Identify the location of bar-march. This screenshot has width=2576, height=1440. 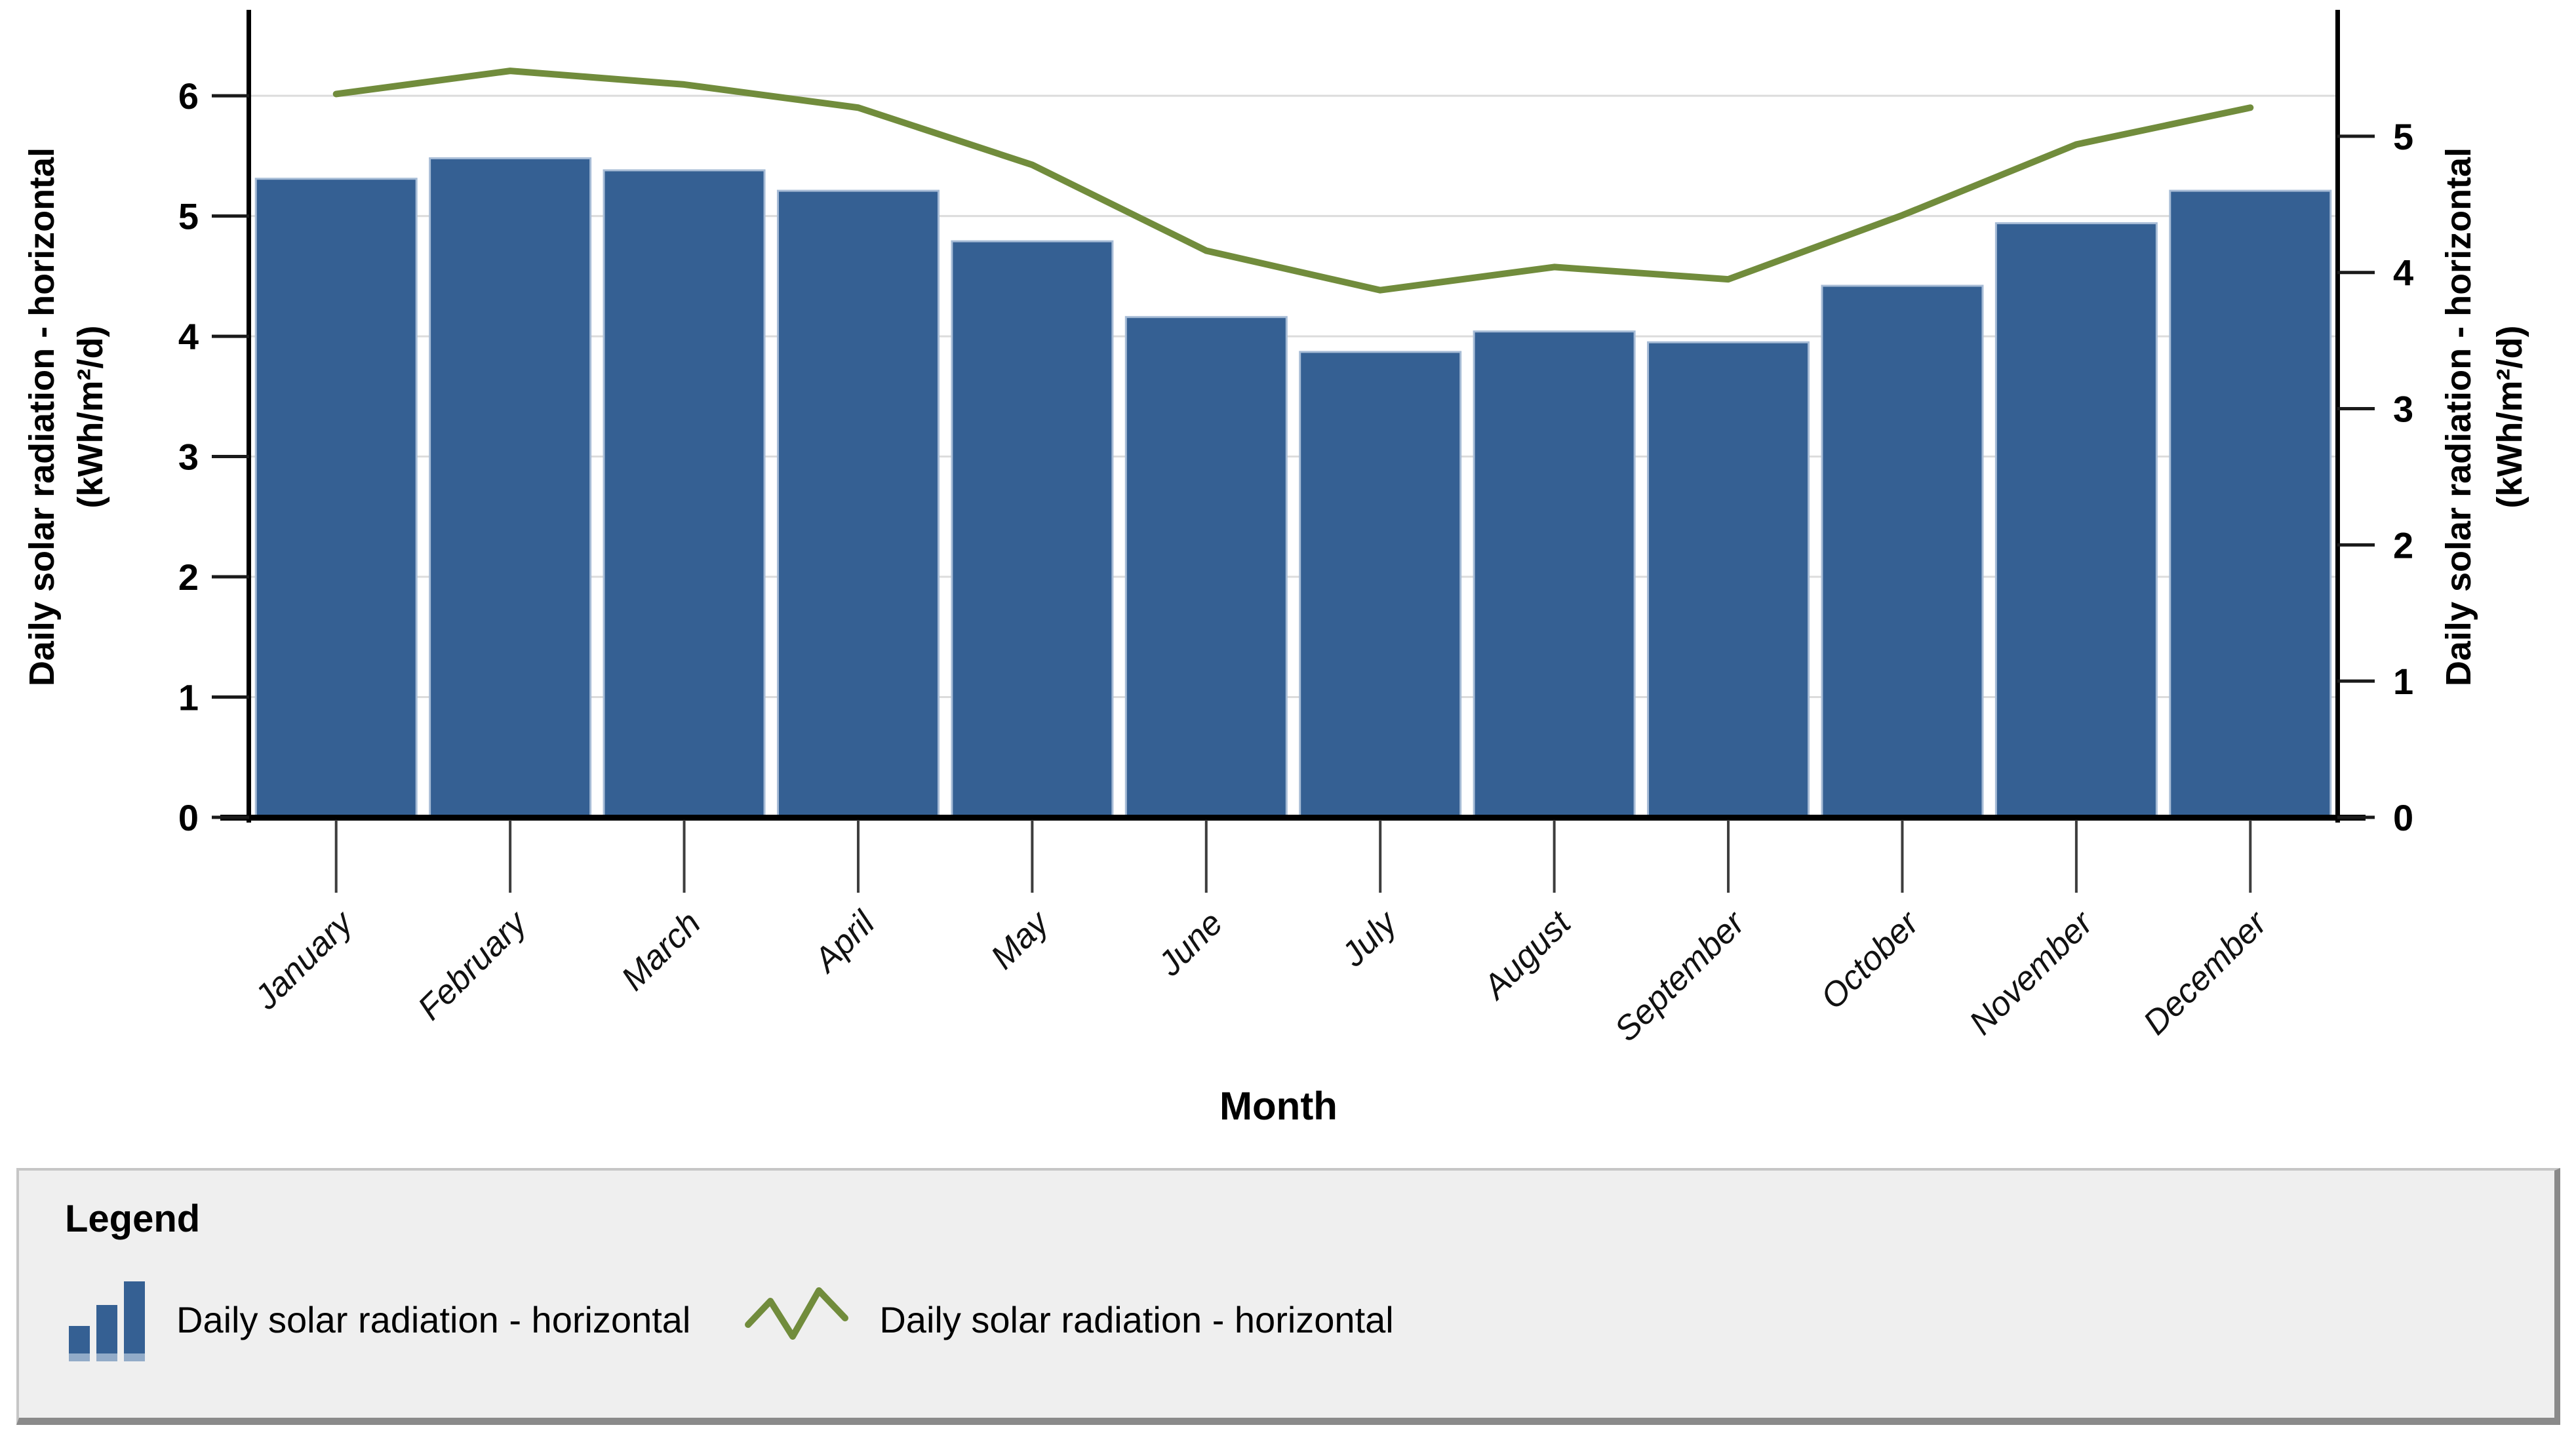
(684, 494).